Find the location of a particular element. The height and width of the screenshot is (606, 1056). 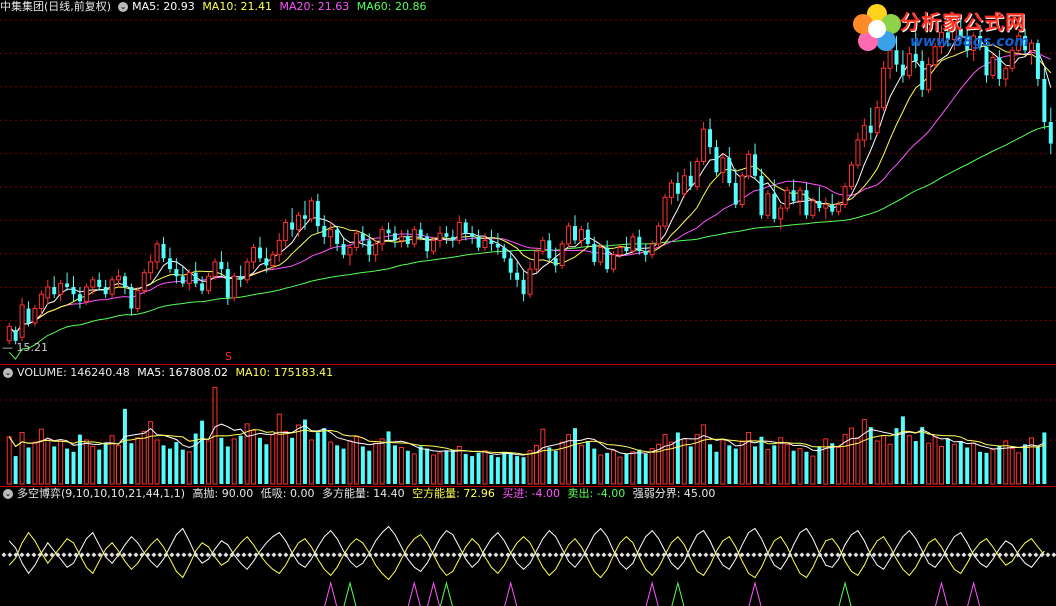

sell-label: 卖出: -4.00 is located at coordinates (596, 493).